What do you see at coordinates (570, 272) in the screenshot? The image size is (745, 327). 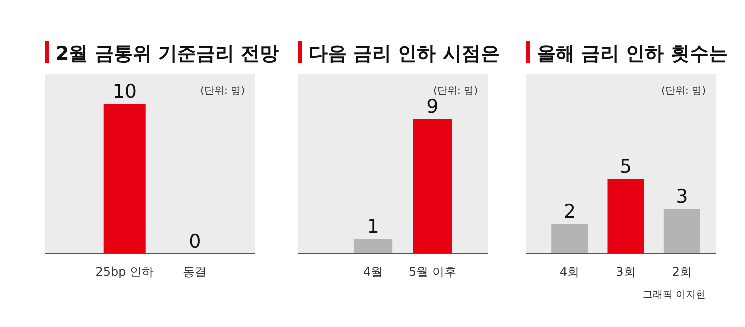 I see `x-tick-label: 4회` at bounding box center [570, 272].